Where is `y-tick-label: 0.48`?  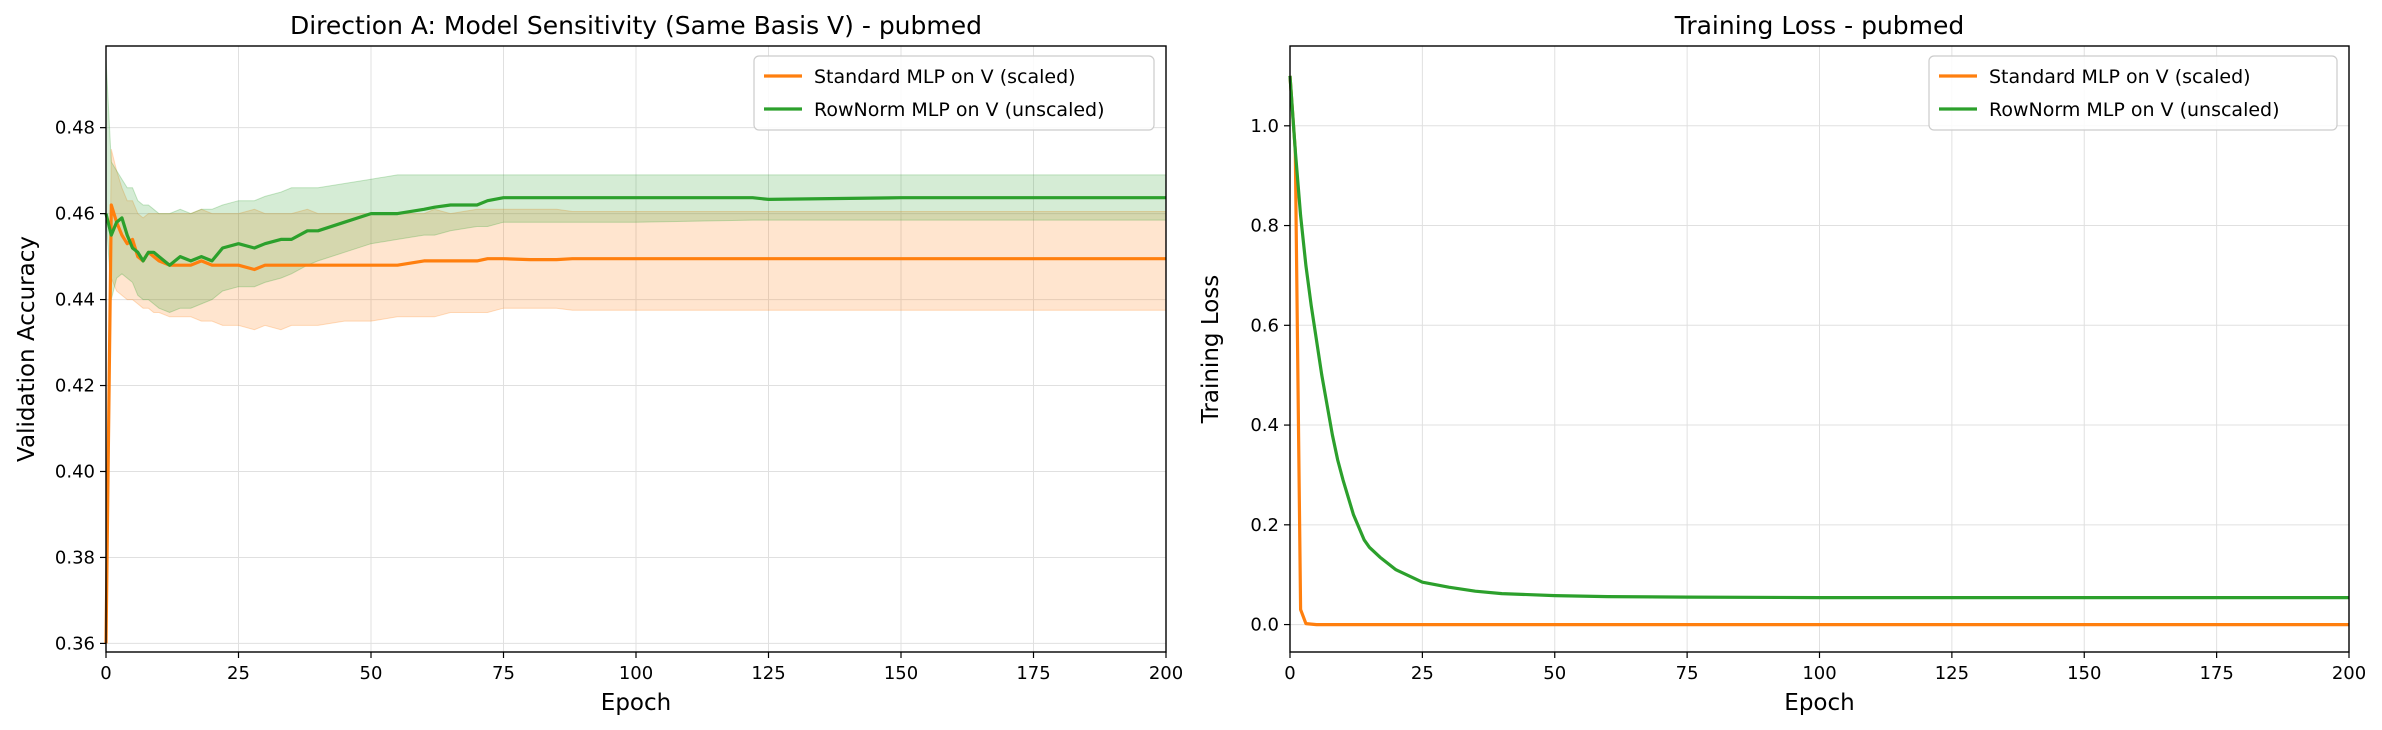
y-tick-label: 0.48 is located at coordinates (75, 128).